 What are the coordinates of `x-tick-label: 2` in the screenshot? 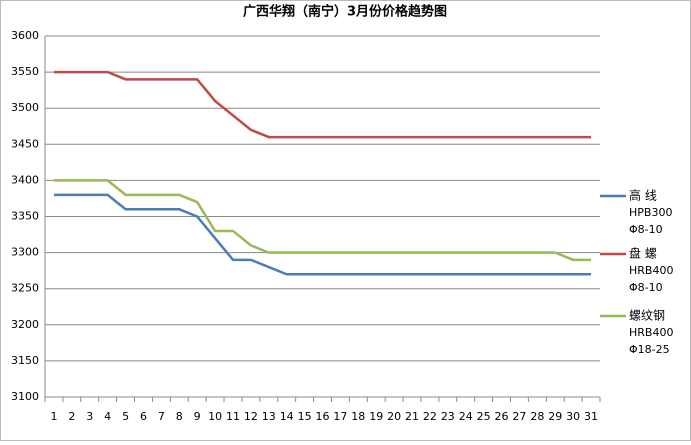 It's located at (71, 416).